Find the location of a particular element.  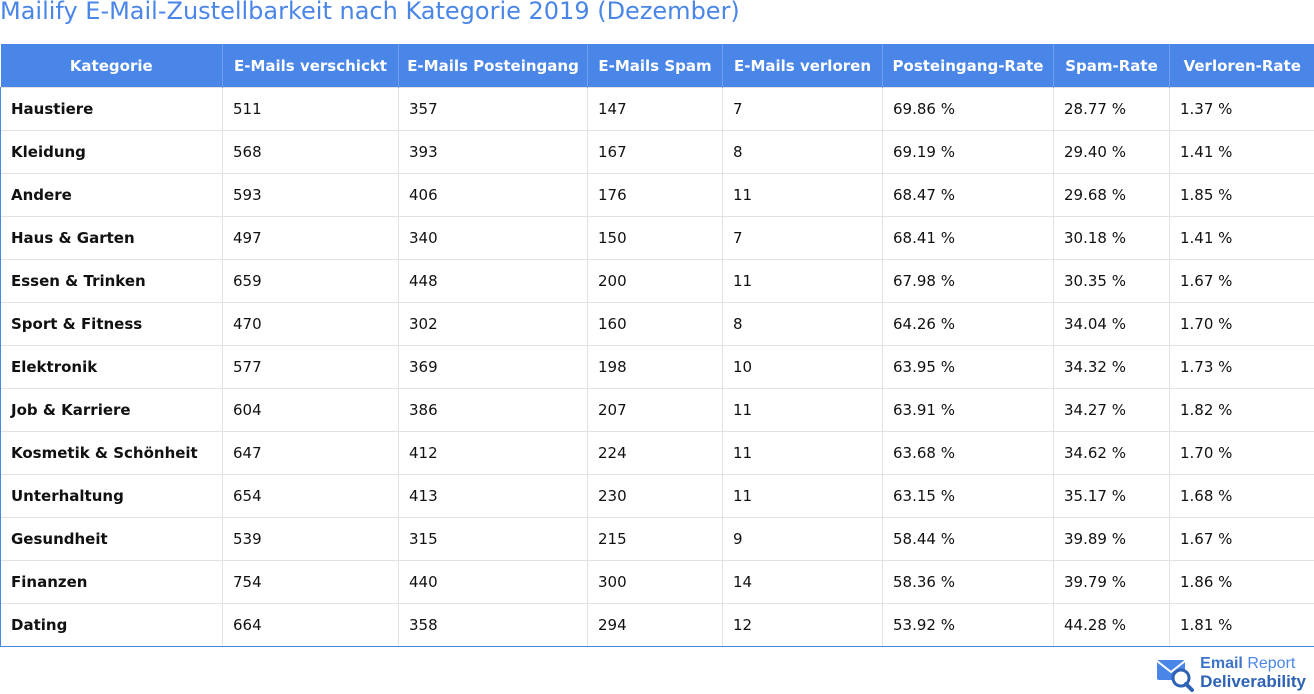

table-cell: 1.86 % is located at coordinates (1241, 582).